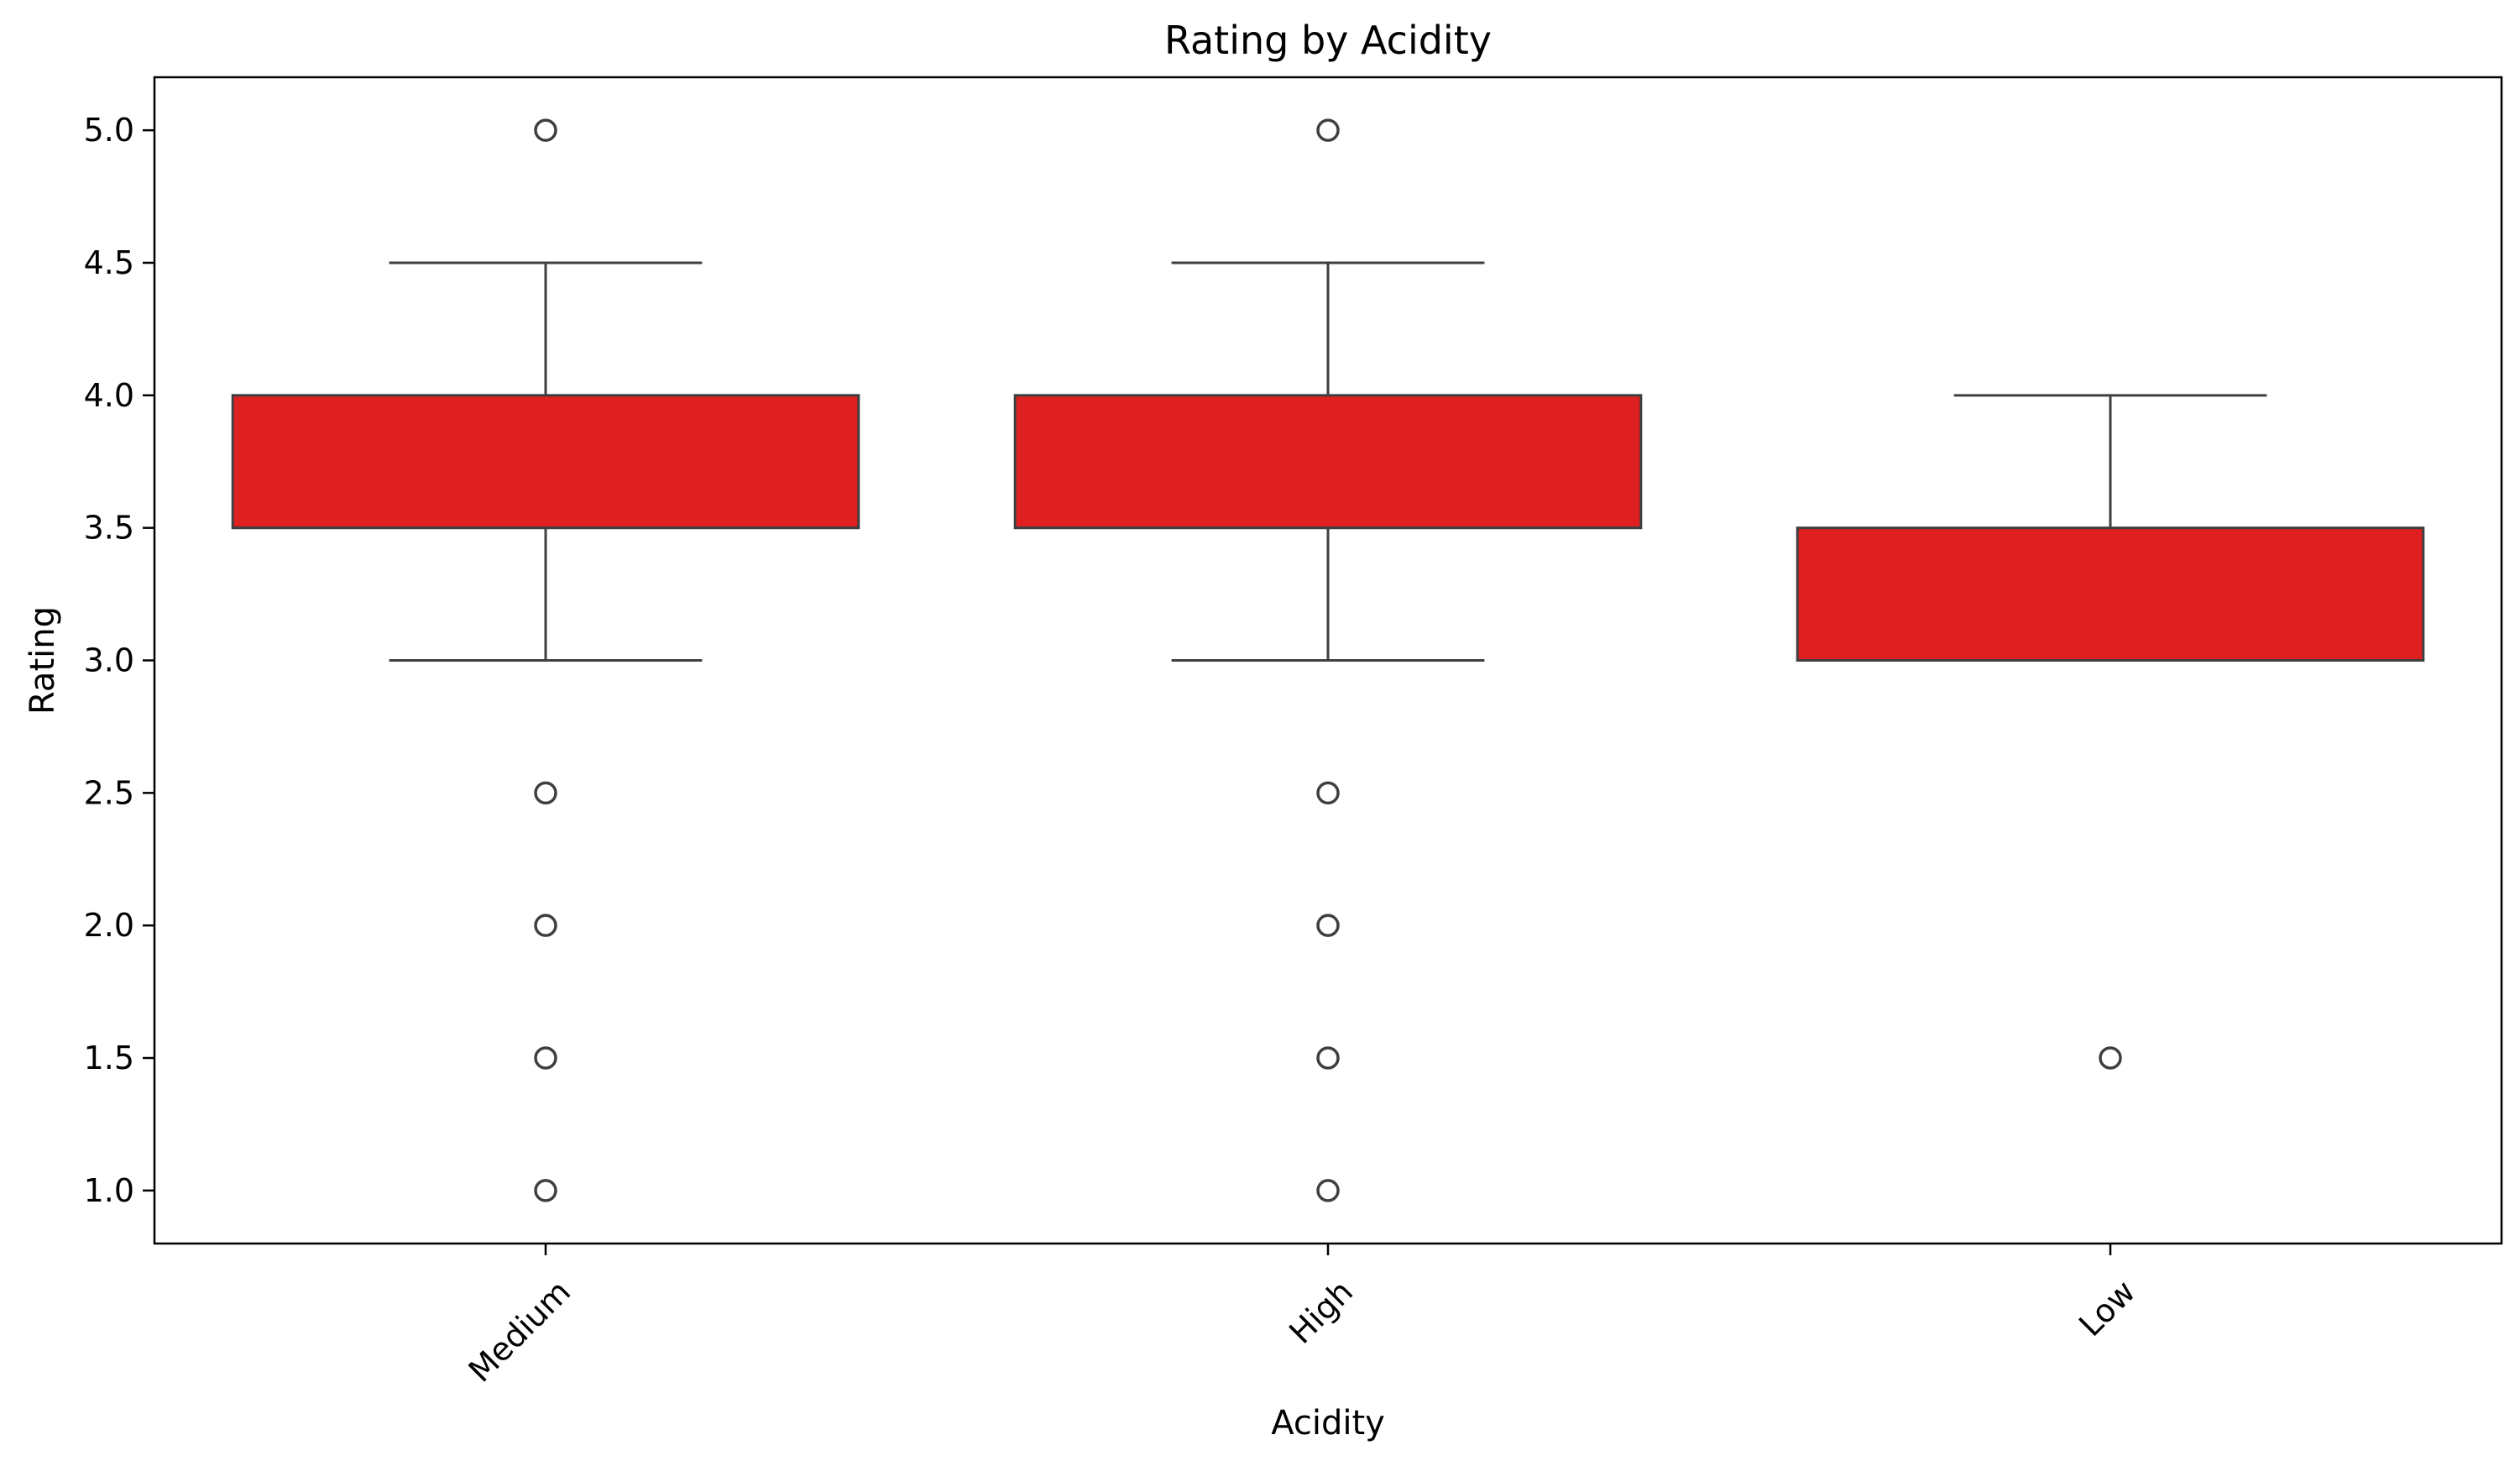  What do you see at coordinates (1328, 1424) in the screenshot?
I see `x-axis-label: Acidity` at bounding box center [1328, 1424].